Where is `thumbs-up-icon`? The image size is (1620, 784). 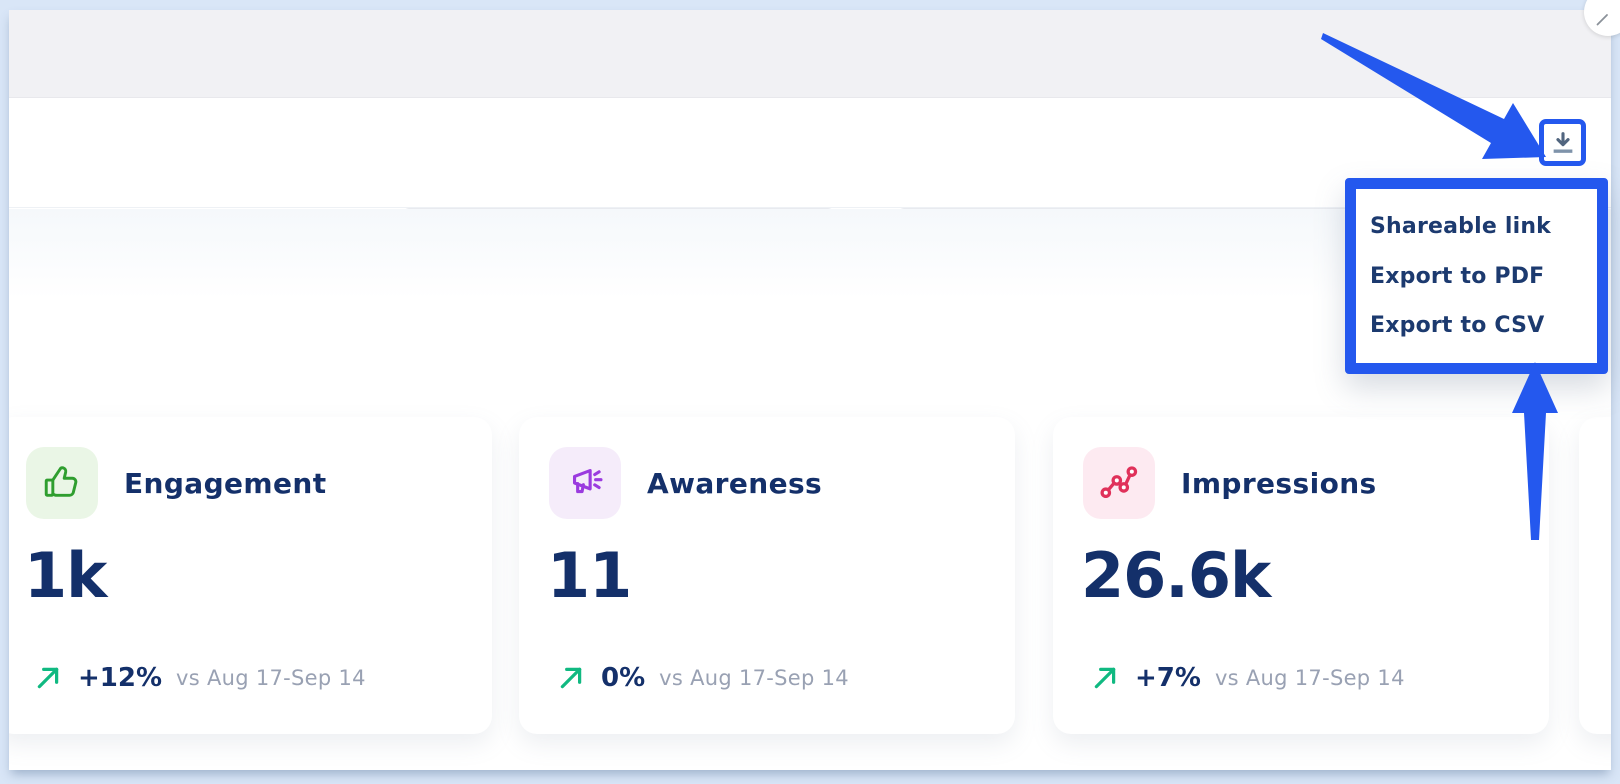
thumbs-up-icon is located at coordinates (61, 481).